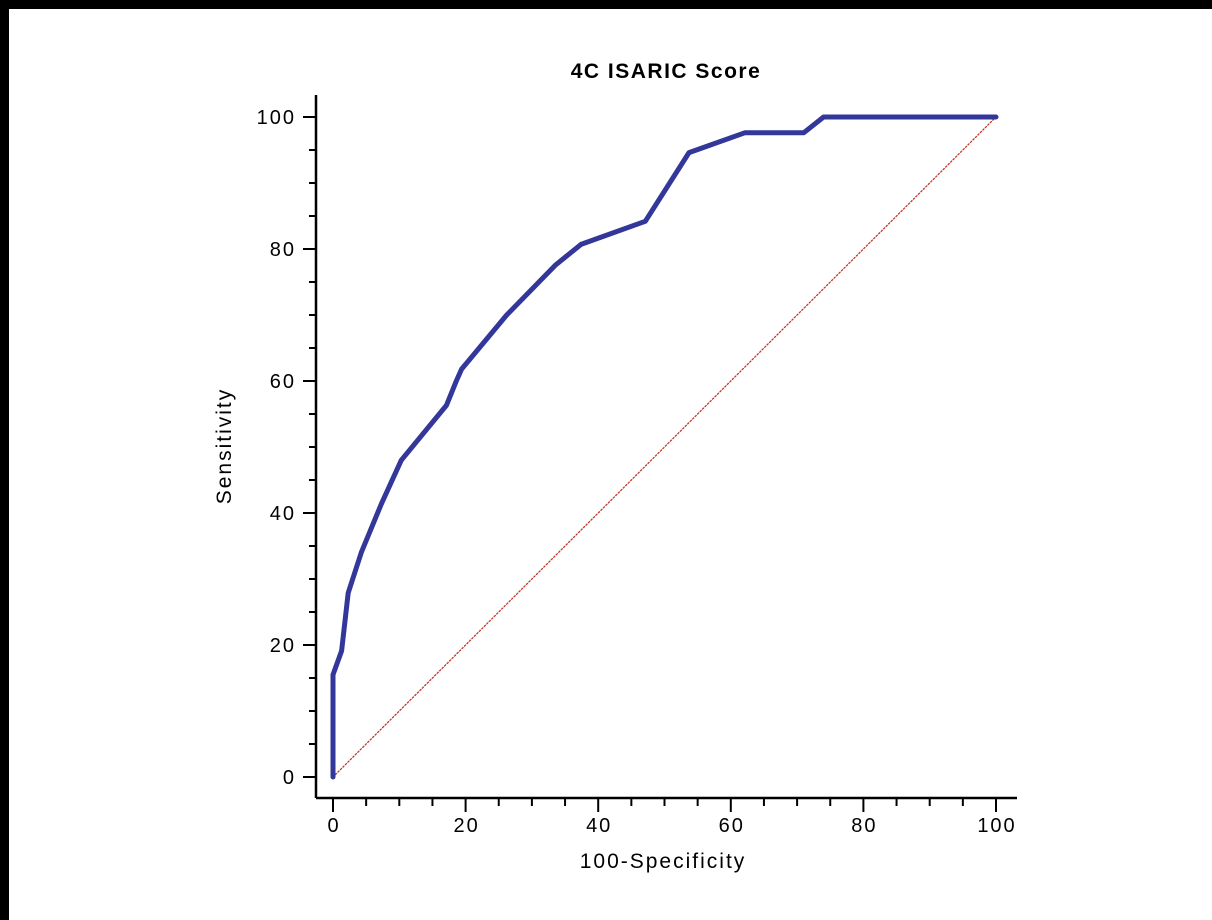  What do you see at coordinates (333, 826) in the screenshot?
I see `x-tick-label: 0` at bounding box center [333, 826].